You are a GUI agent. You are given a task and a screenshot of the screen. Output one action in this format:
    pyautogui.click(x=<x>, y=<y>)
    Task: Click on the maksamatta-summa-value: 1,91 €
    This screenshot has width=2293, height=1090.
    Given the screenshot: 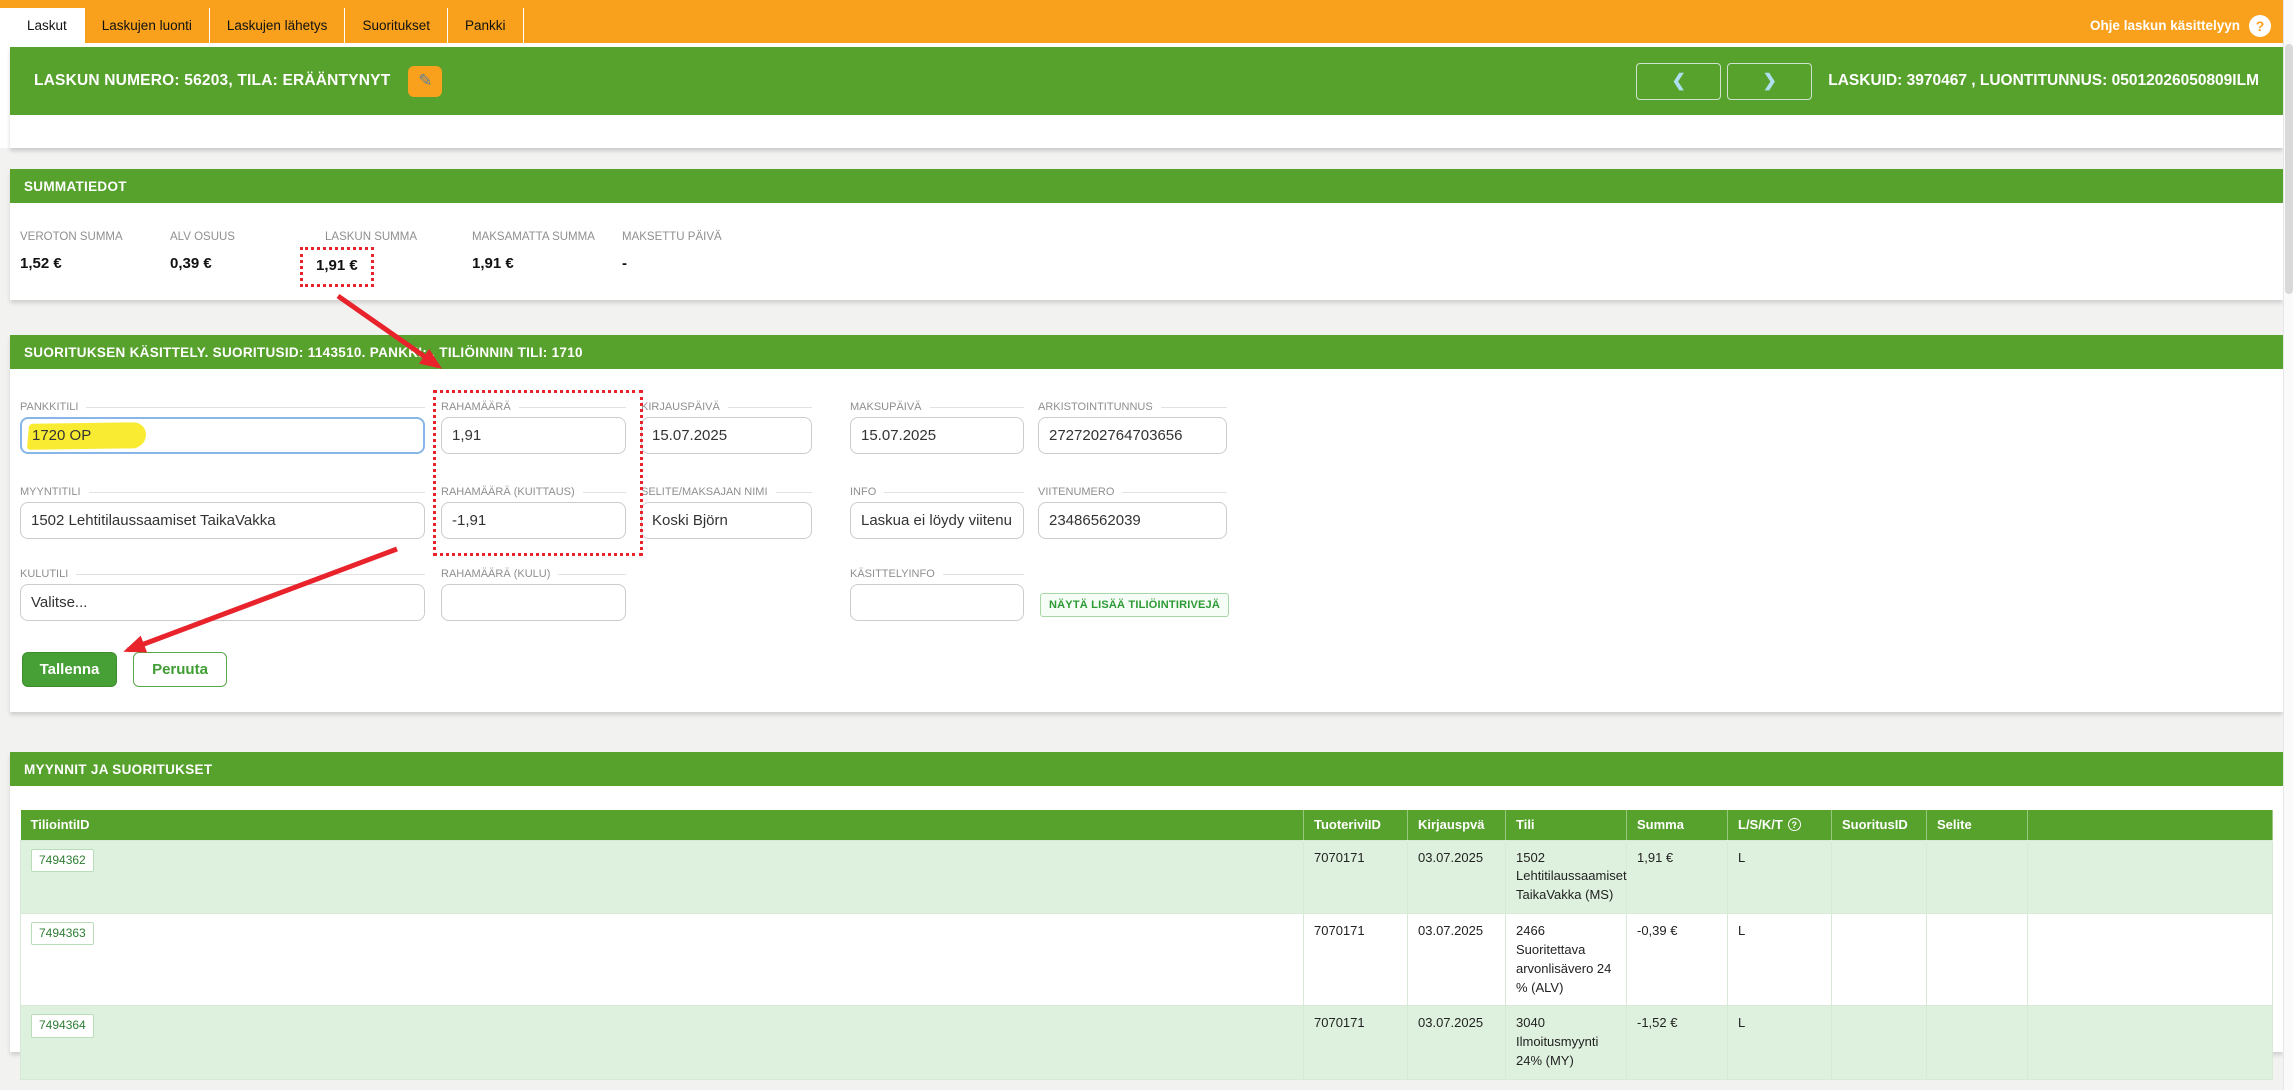 What is the action you would take?
    pyautogui.click(x=493, y=263)
    